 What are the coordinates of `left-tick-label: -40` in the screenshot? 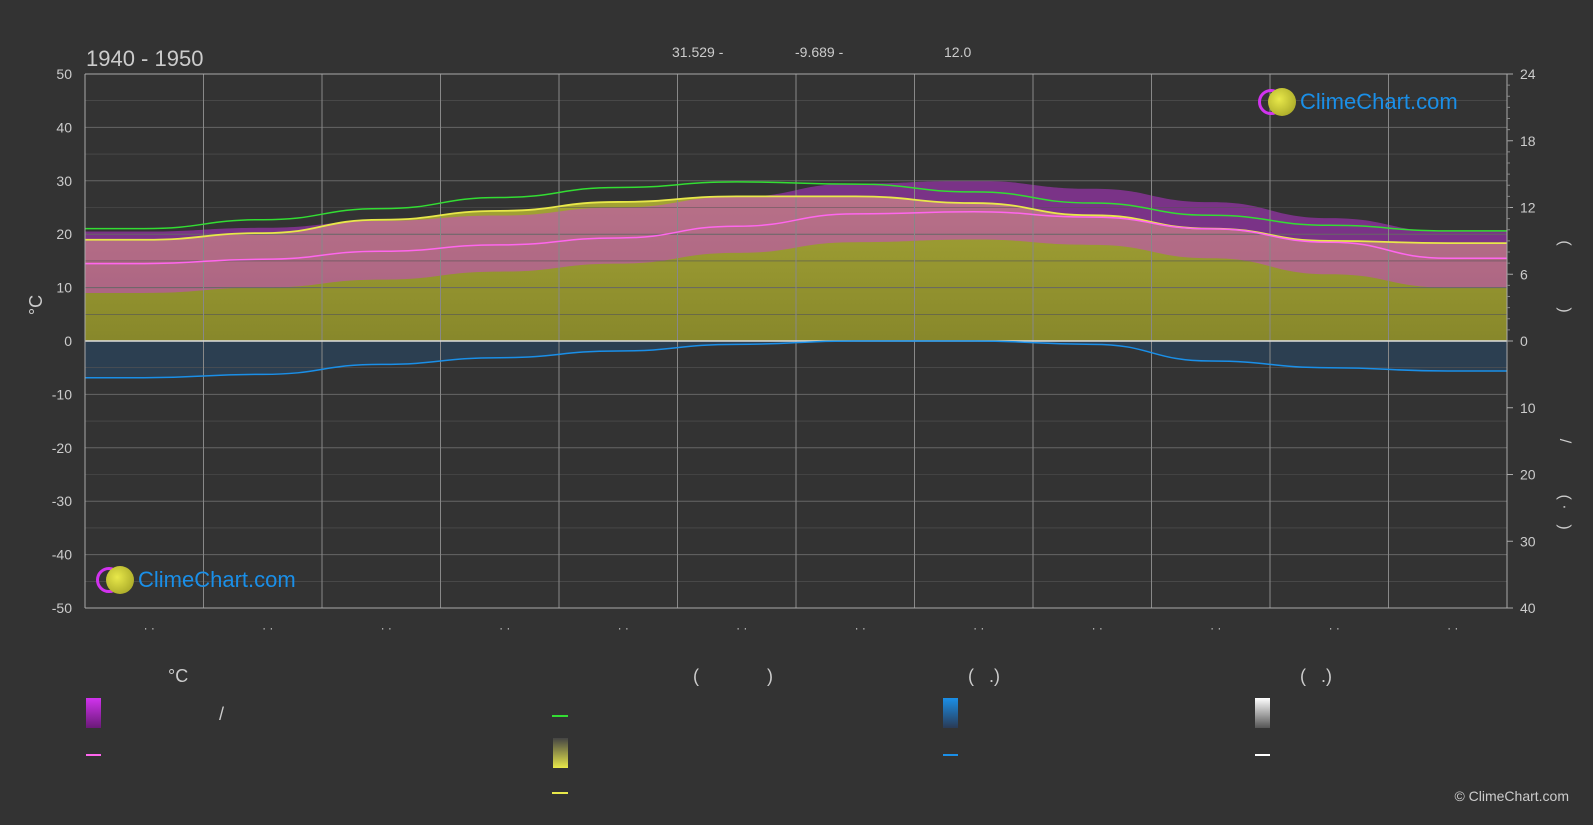 It's located at (62, 555).